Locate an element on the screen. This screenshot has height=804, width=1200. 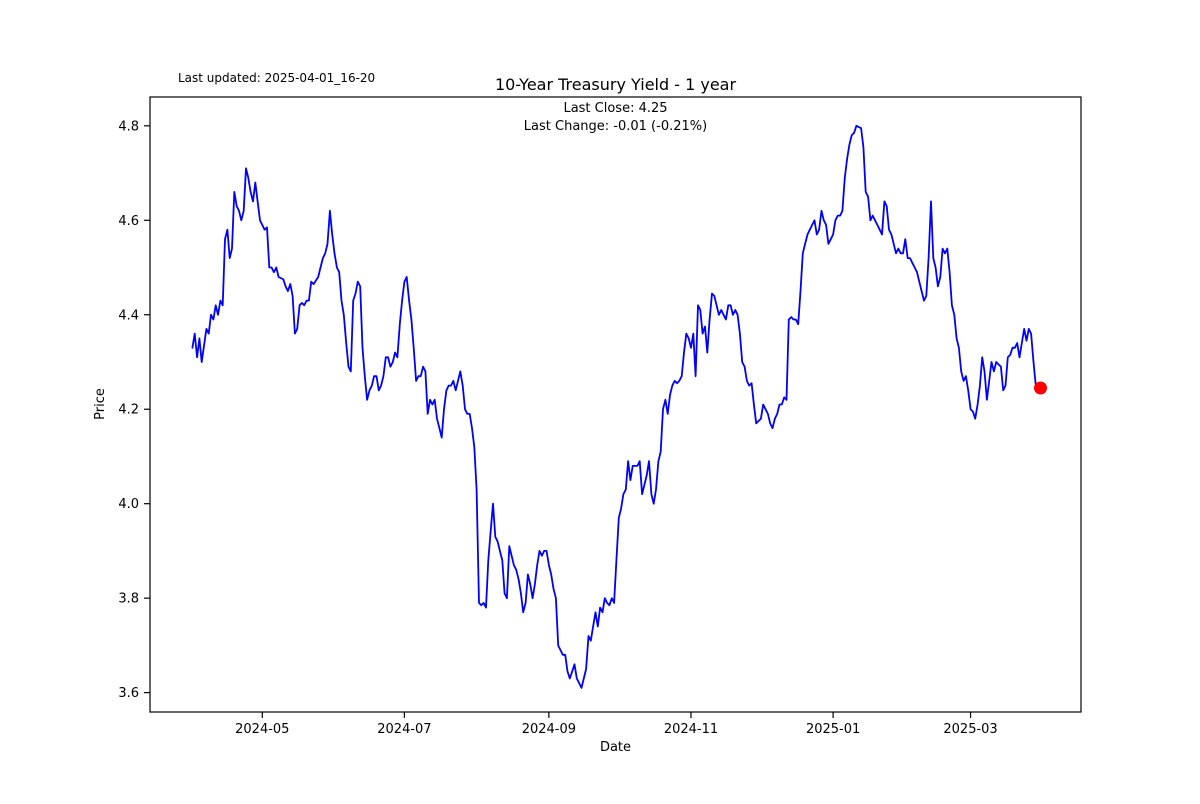
x-tick-label: 2024-11 is located at coordinates (691, 729).